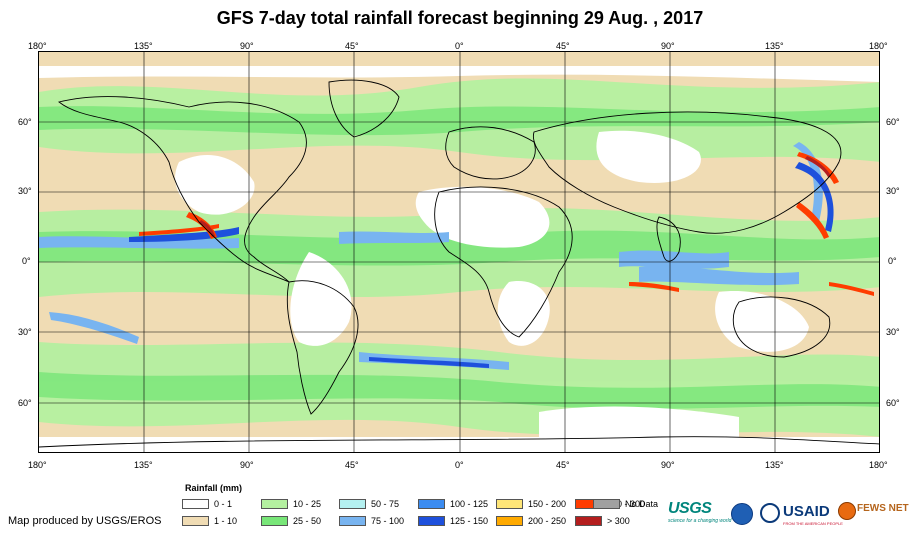 This screenshot has height=539, width=920. Describe the element at coordinates (700, 521) in the screenshot. I see `usgs-tagline: science for a changing world` at that location.